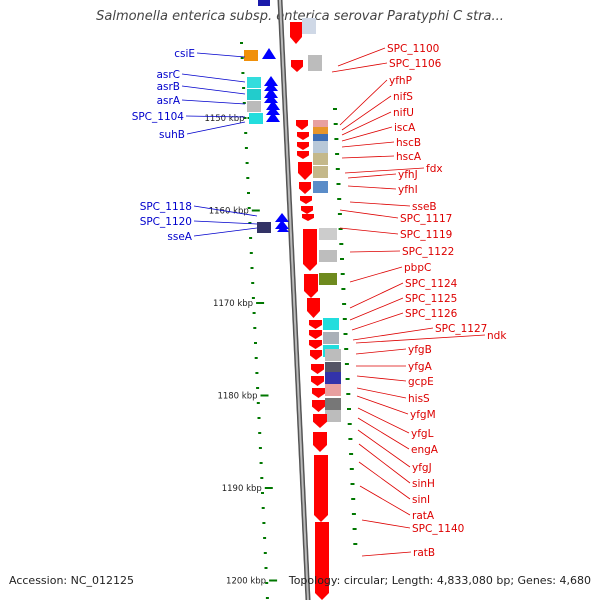 The image size is (600, 600). Describe the element at coordinates (425, 450) in the screenshot. I see `gene-label: engA` at that location.